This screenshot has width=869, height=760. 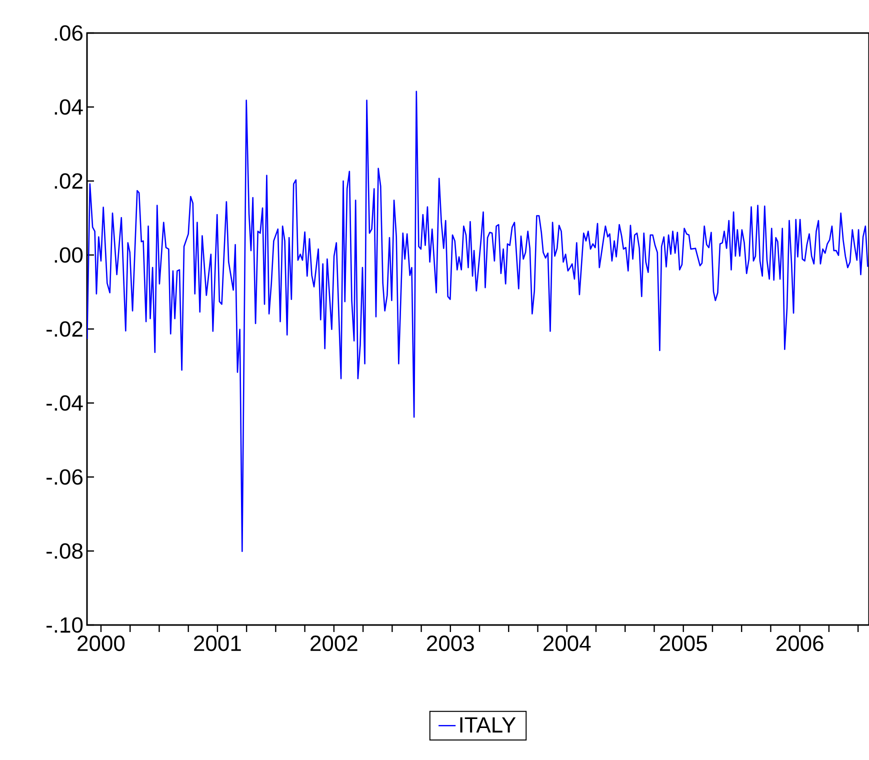 I want to click on x-tick-label: 2005, so click(x=683, y=644).